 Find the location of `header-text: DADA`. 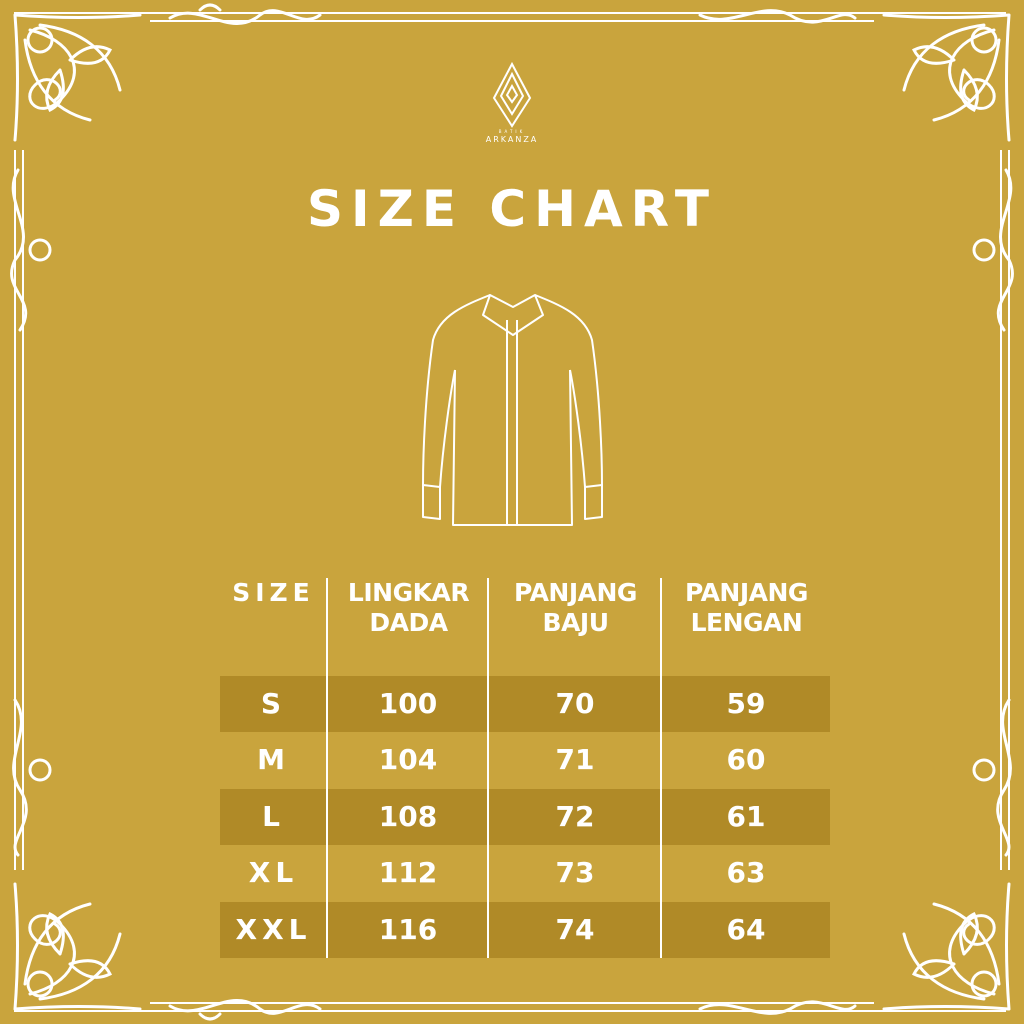

header-text: DADA is located at coordinates (408, 622).